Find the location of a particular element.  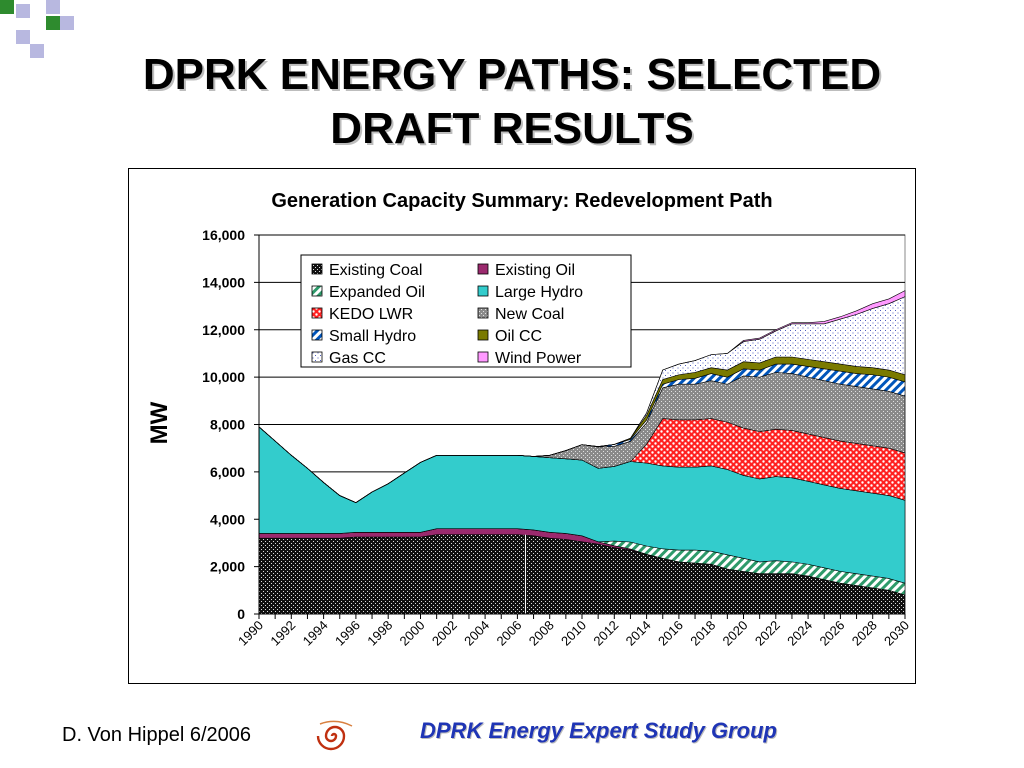

x-tick-label: 2006 is located at coordinates (508, 633).